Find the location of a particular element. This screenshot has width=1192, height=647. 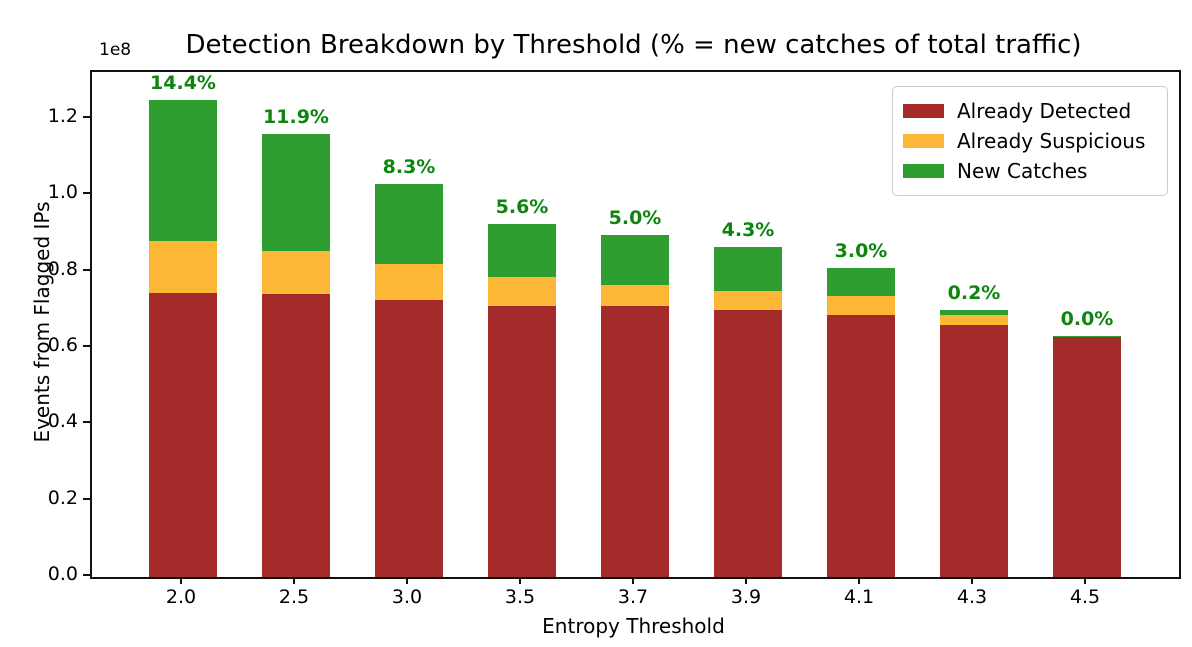

bar-percent-label: 14.4% is located at coordinates (183, 82).